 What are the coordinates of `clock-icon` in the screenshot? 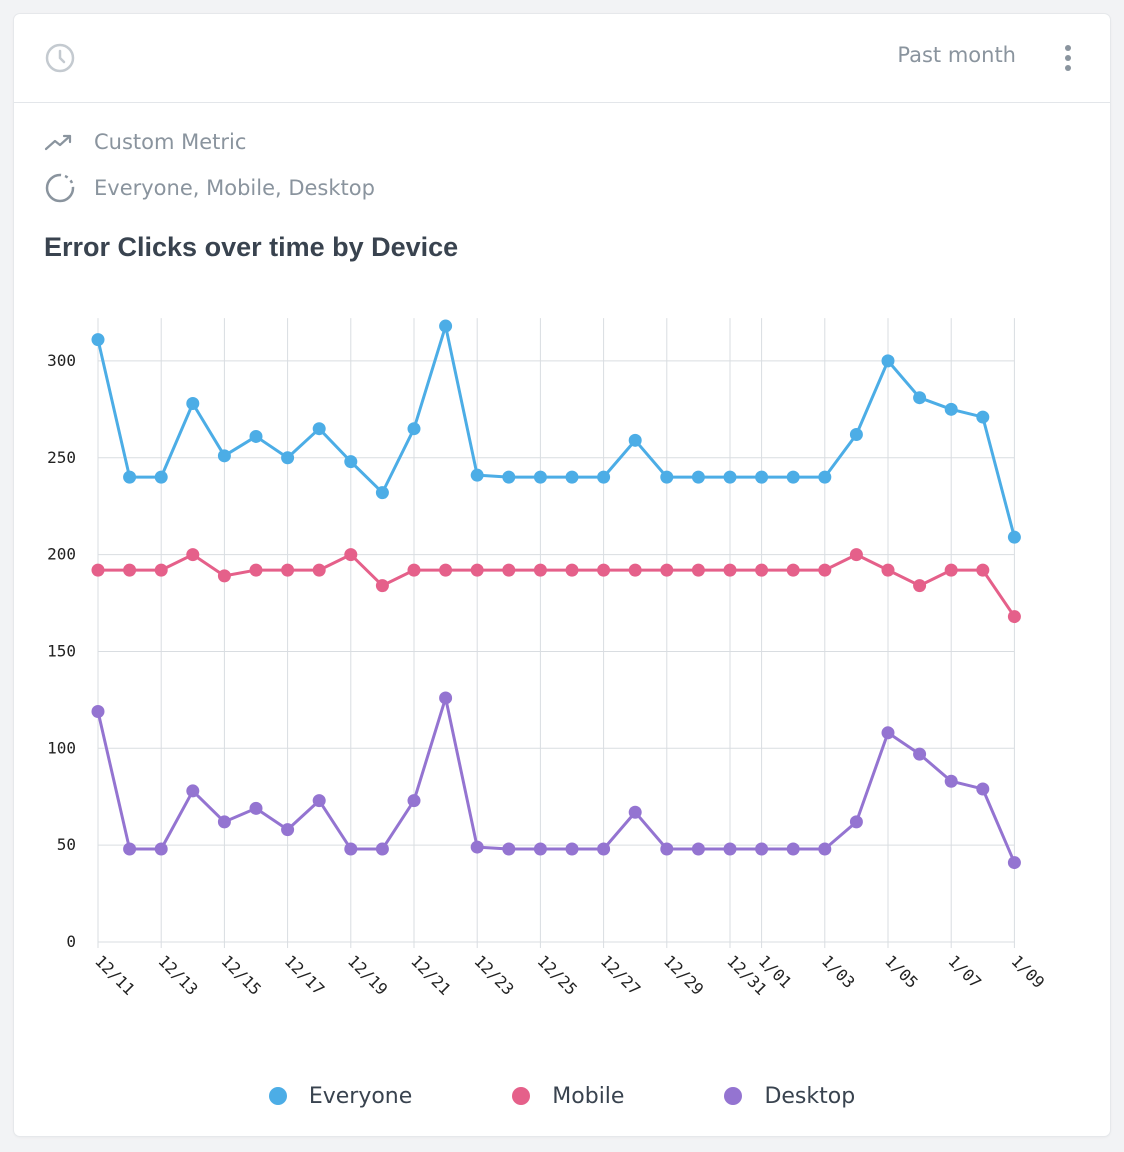 It's located at (60, 58).